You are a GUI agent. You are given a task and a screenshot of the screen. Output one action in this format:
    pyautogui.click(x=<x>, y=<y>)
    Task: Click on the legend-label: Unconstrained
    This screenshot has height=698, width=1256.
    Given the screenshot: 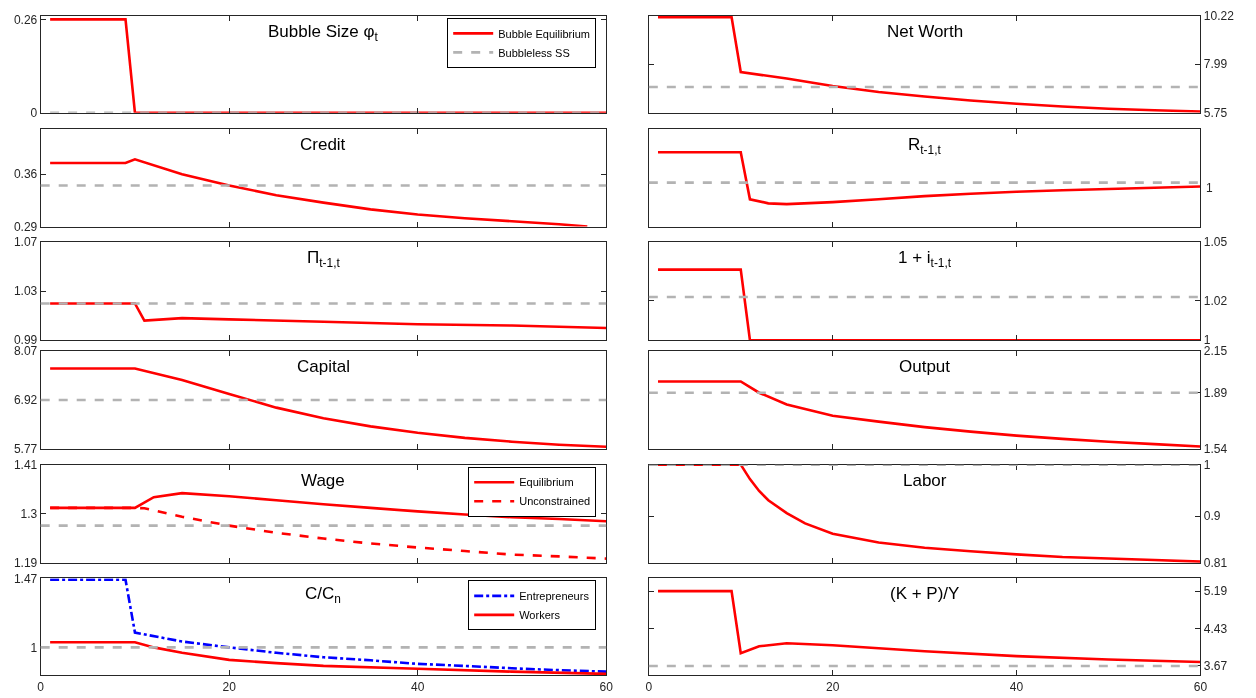 What is the action you would take?
    pyautogui.click(x=555, y=501)
    